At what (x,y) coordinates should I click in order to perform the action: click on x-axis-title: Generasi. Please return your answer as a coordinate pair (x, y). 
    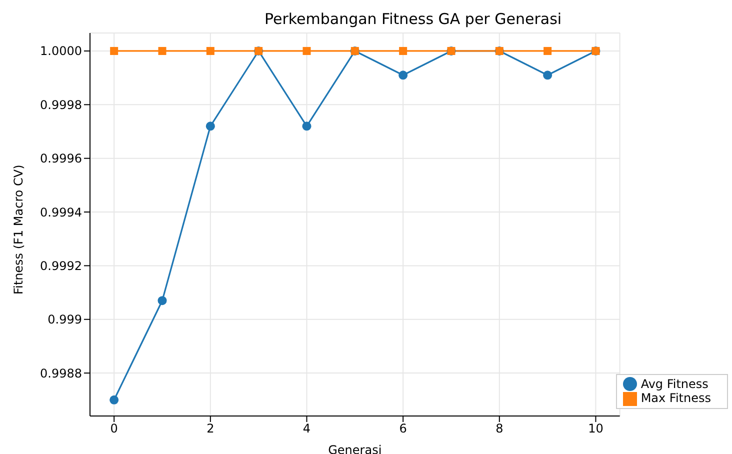
    Looking at the image, I should click on (355, 448).